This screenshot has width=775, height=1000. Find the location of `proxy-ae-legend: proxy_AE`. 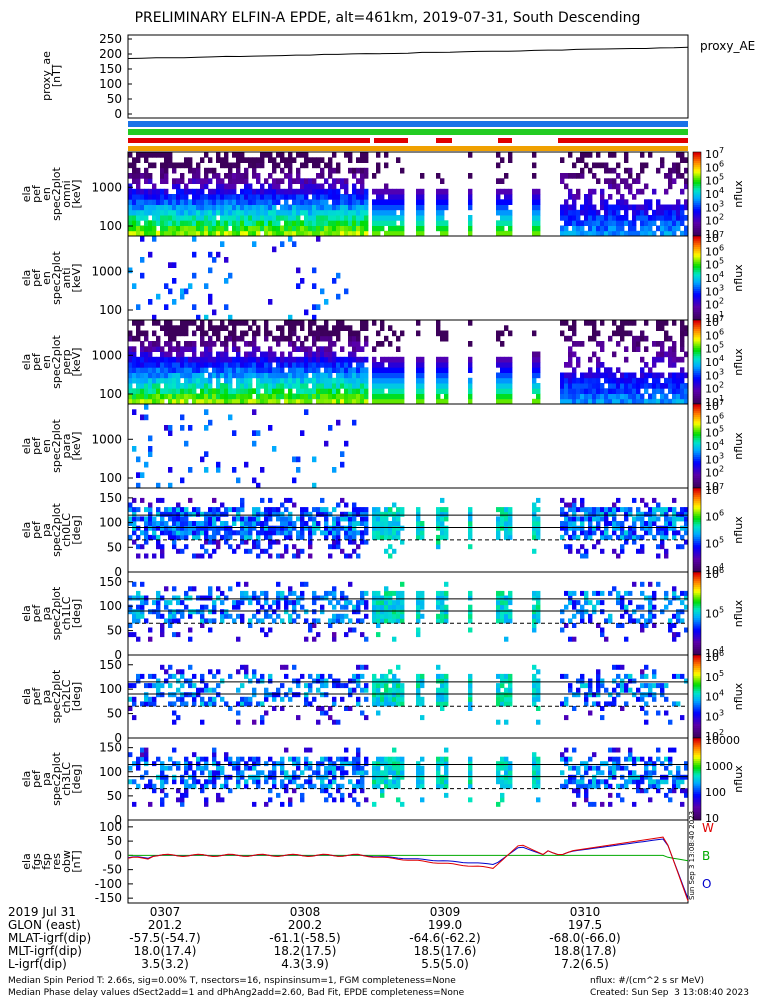

proxy-ae-legend: proxy_AE is located at coordinates (727, 46).